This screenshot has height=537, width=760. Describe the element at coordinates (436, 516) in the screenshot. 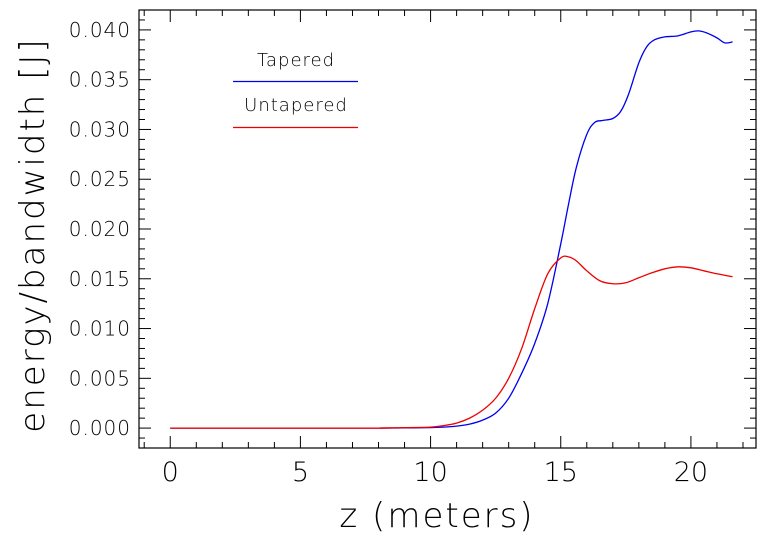

I see `x-axis-title: z (meters)` at that location.